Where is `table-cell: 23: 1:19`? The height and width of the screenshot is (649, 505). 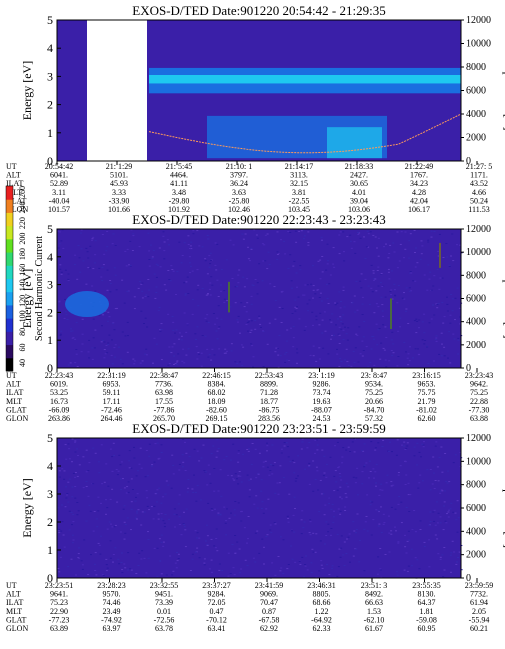
table-cell: 23: 1:19 is located at coordinates (321, 375).